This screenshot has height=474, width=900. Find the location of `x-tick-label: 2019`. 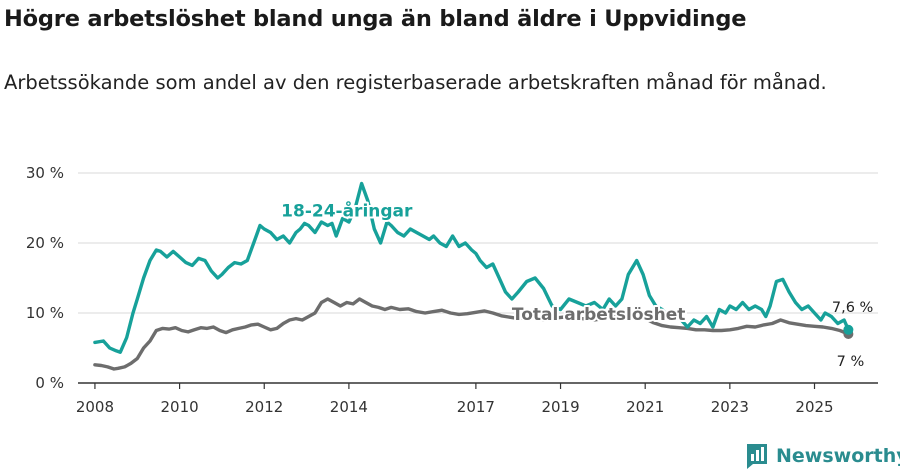

x-tick-label: 2019 is located at coordinates (560, 407).